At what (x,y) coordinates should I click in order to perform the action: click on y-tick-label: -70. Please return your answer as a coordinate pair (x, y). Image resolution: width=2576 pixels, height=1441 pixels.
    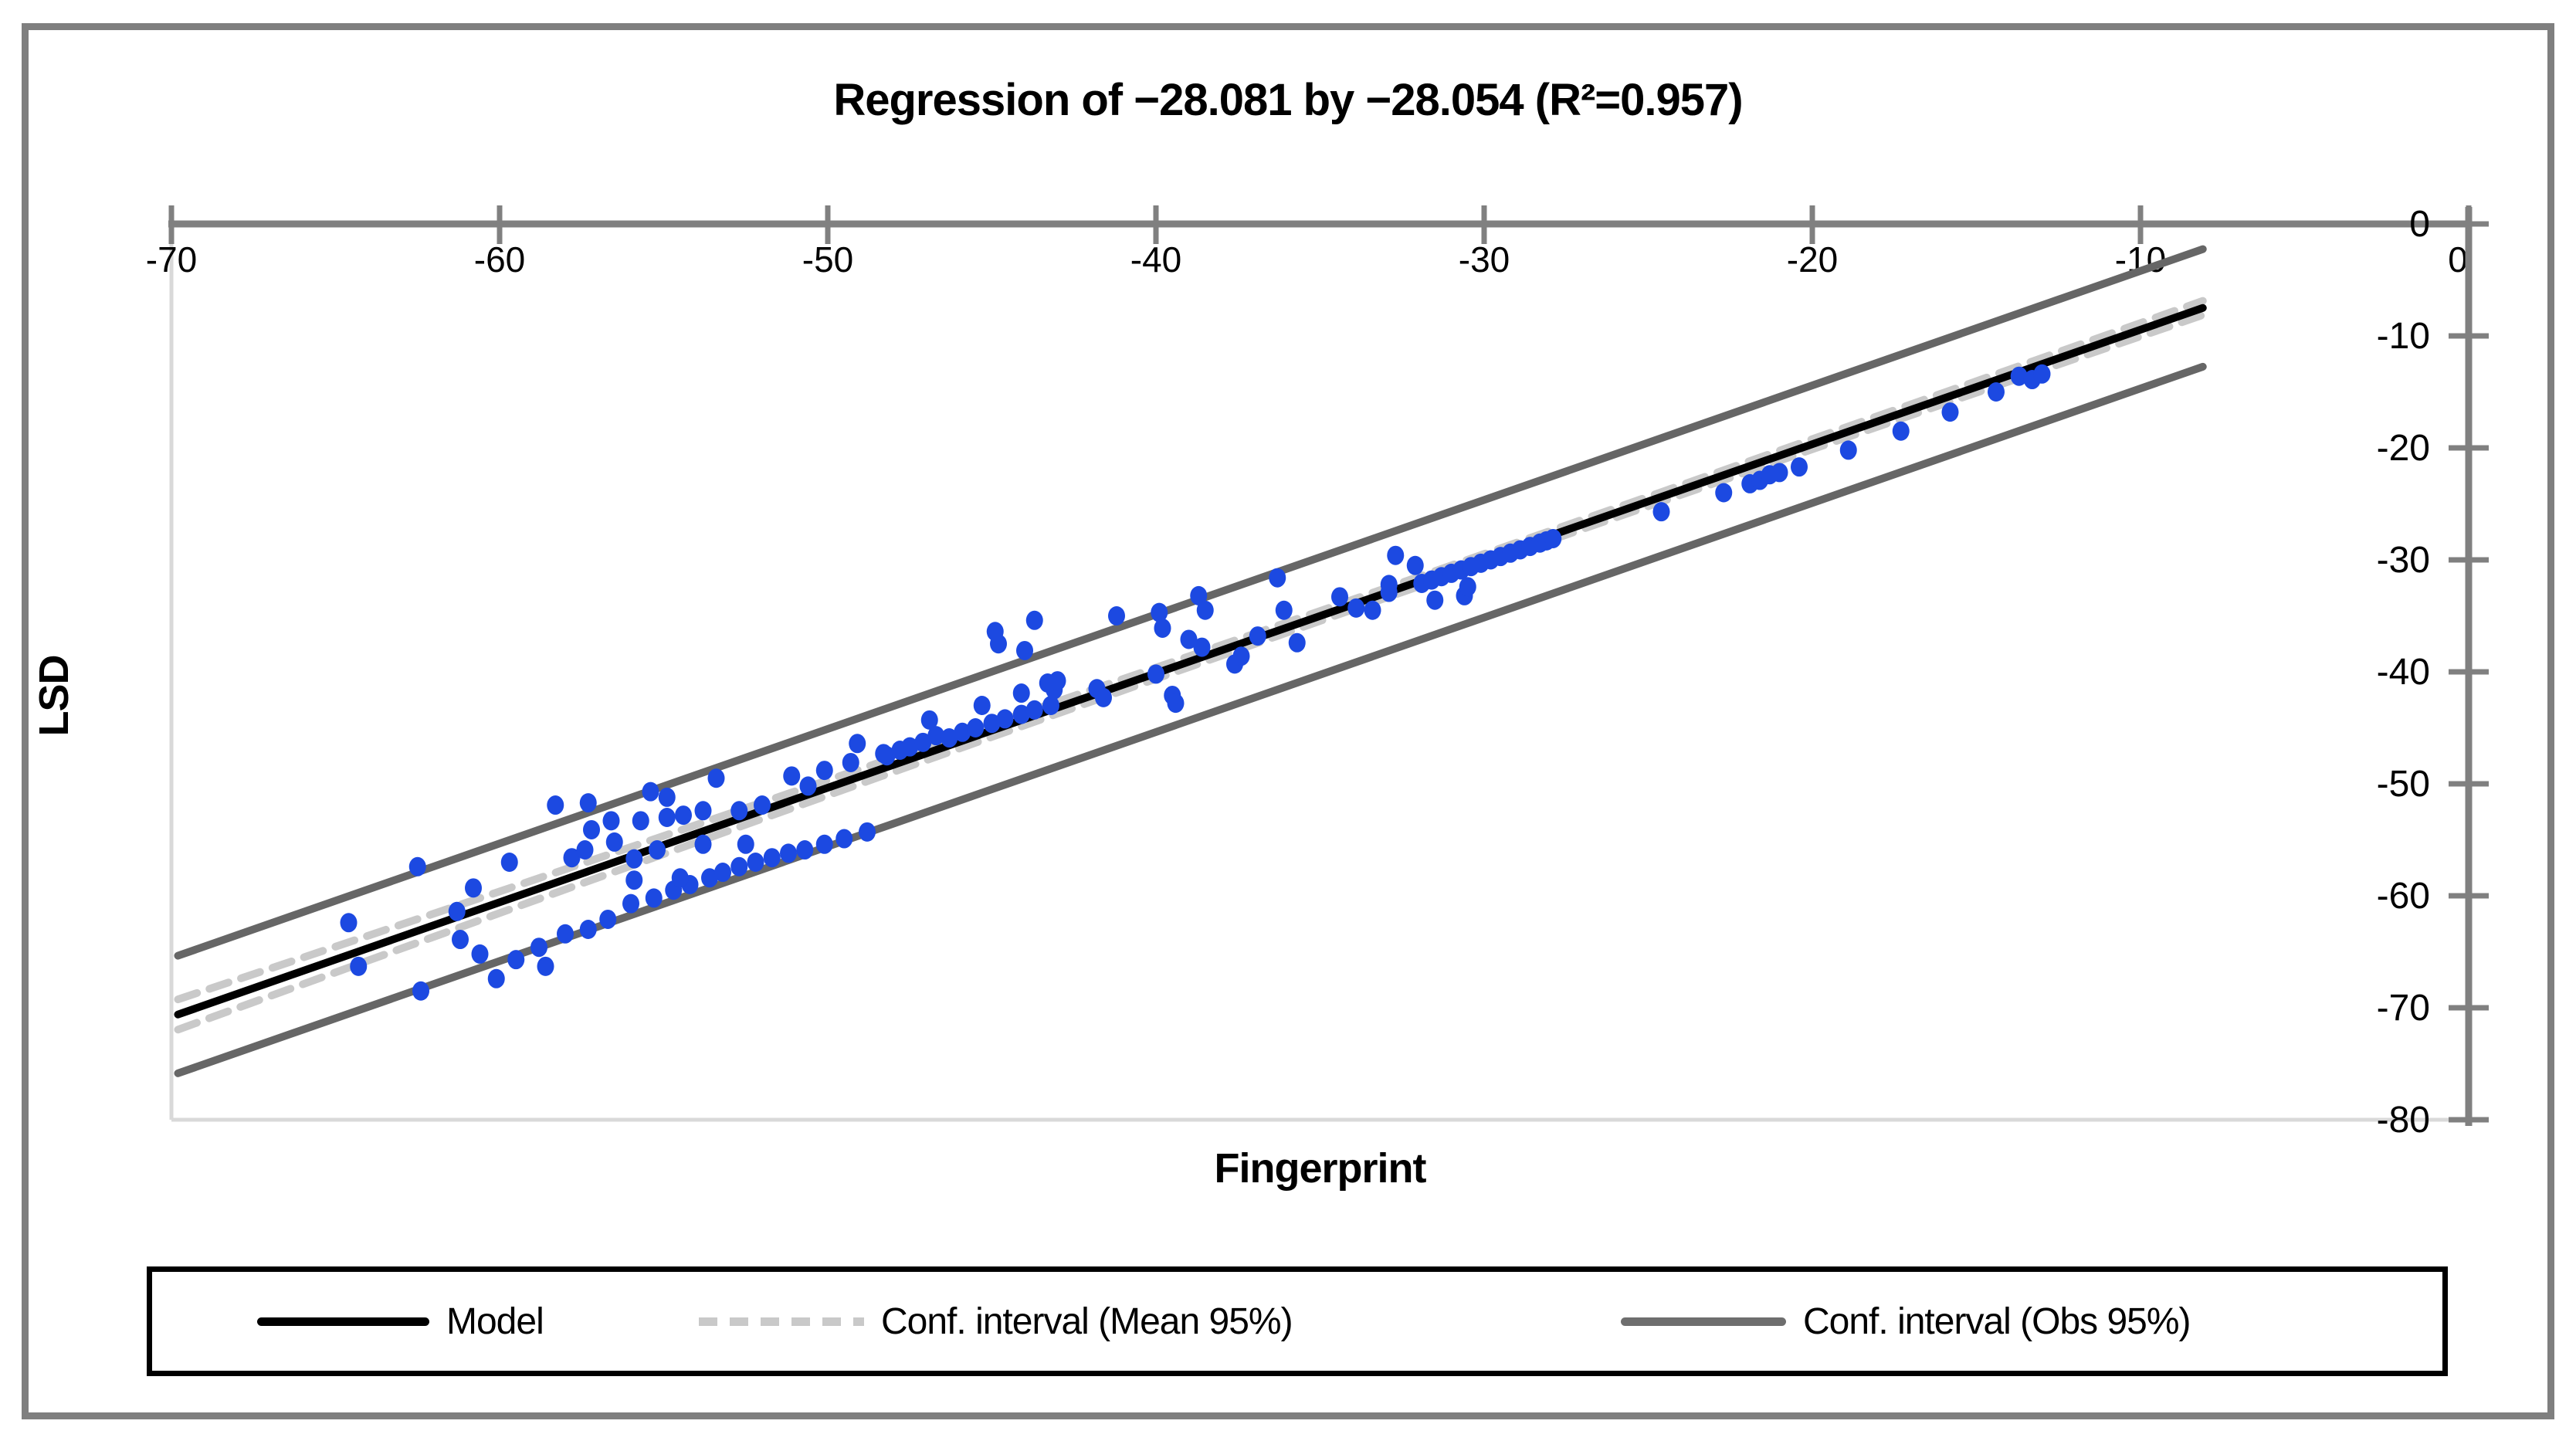
    Looking at the image, I should click on (2403, 1008).